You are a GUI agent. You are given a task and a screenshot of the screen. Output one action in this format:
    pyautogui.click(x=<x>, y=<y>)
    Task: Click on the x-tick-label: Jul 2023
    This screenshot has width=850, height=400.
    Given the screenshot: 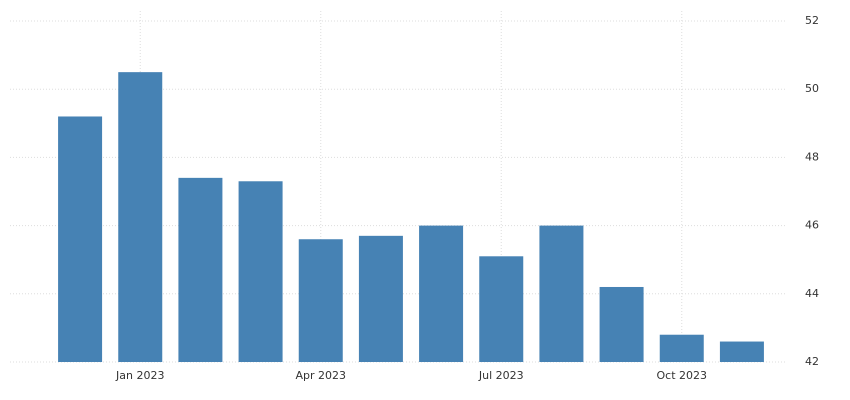 What is the action you would take?
    pyautogui.click(x=501, y=375)
    